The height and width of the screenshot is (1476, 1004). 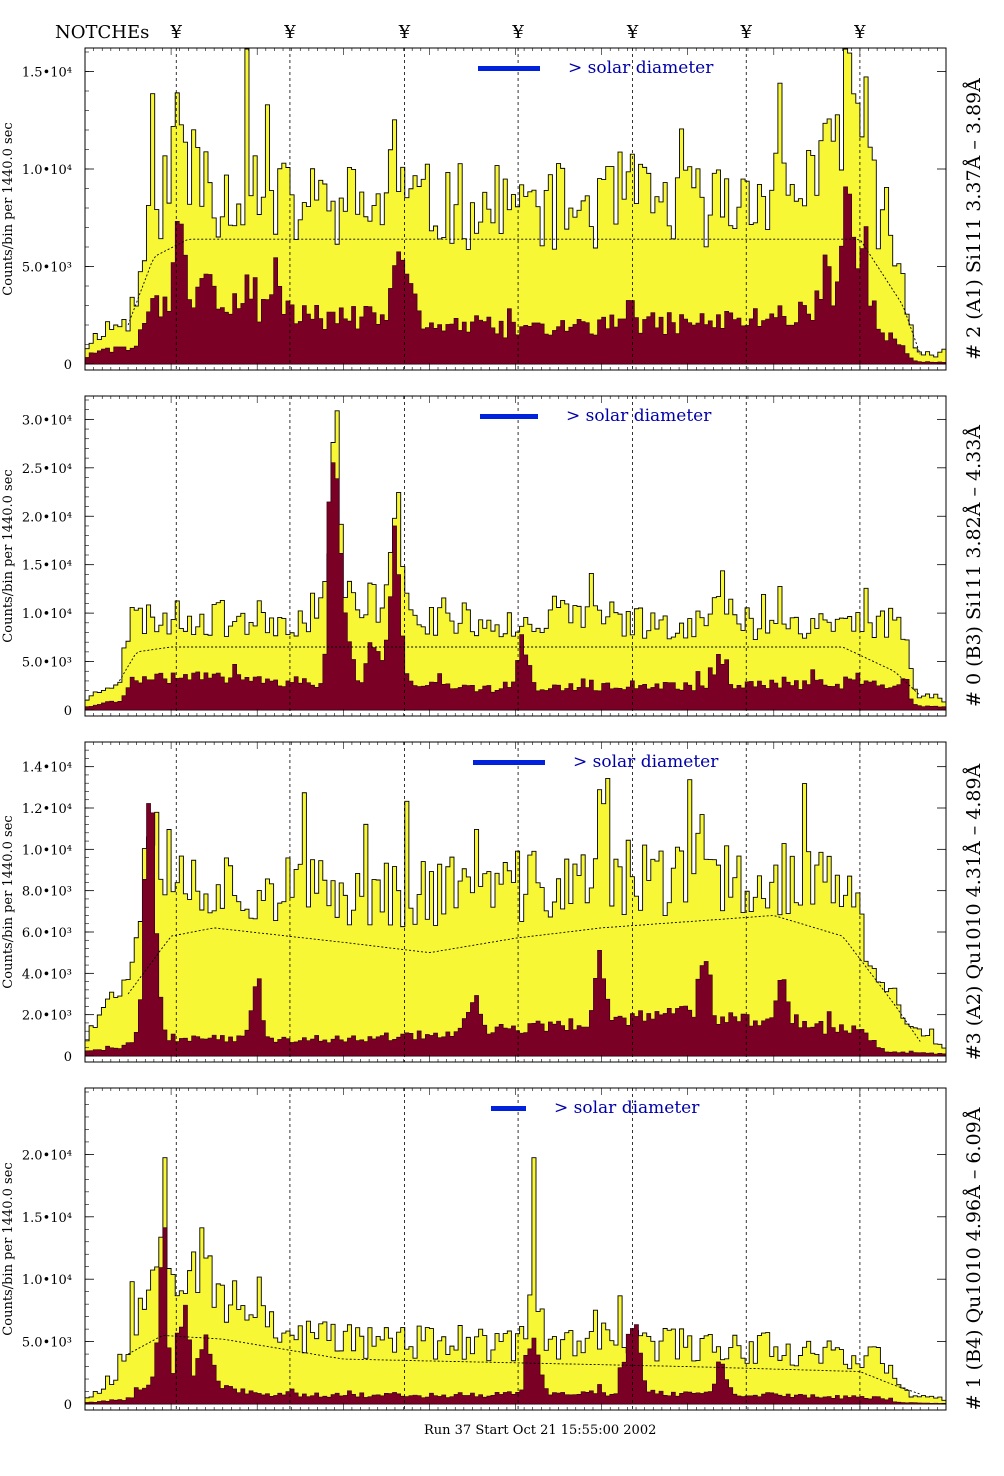 I want to click on panel-title: # 2 (A1) Si111 3.37Å – 3.89Å, so click(x=974, y=219).